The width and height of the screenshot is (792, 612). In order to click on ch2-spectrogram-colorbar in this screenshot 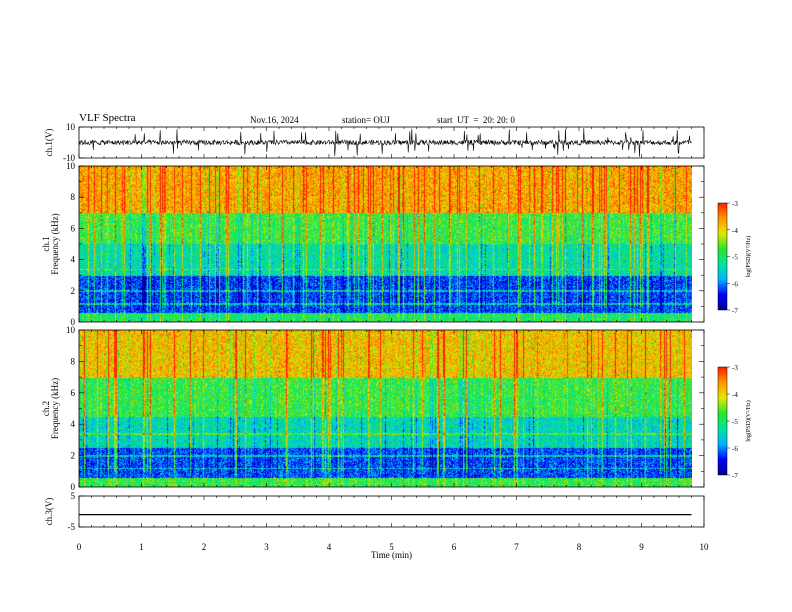, I will do `click(722, 421)`.